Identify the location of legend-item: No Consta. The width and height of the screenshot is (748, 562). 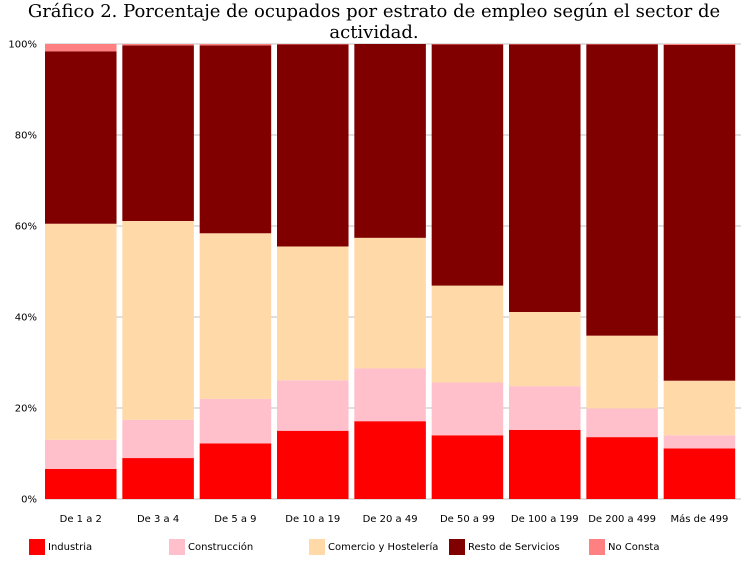
(624, 547).